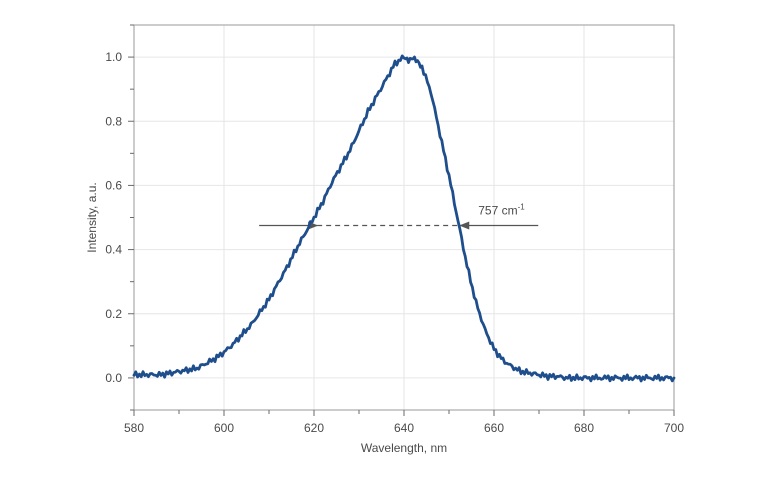 Image resolution: width=768 pixels, height=480 pixels. Describe the element at coordinates (113, 185) in the screenshot. I see `y-tick-label: 0.6` at that location.